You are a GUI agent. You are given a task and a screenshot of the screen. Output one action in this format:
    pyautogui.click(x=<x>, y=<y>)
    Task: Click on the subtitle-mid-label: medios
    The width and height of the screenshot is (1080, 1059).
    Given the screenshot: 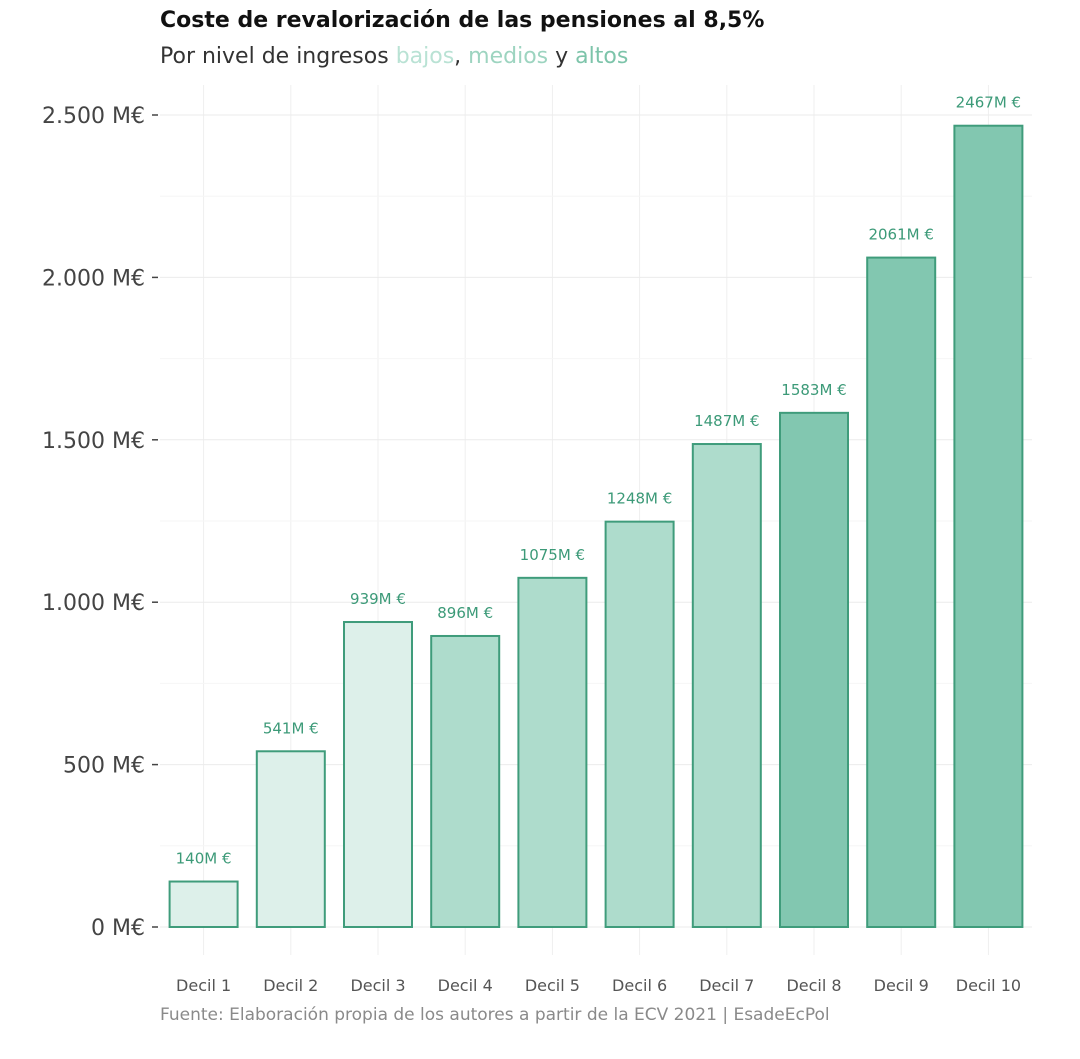 What is the action you would take?
    pyautogui.click(x=508, y=56)
    